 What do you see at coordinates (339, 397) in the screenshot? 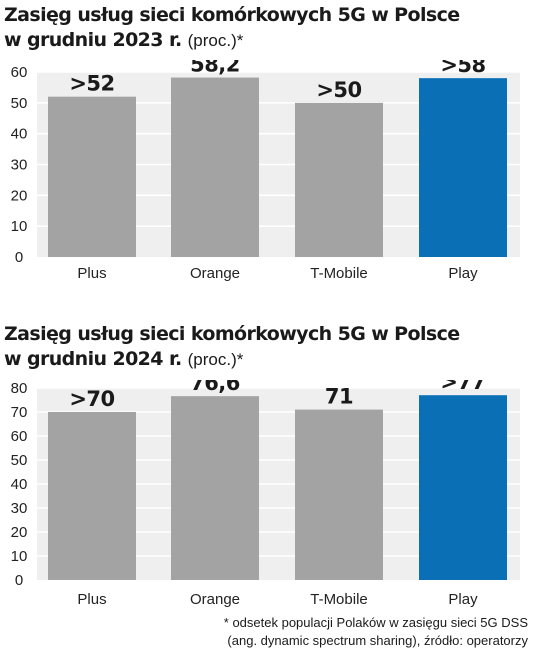
I see `data-label: 71` at bounding box center [339, 397].